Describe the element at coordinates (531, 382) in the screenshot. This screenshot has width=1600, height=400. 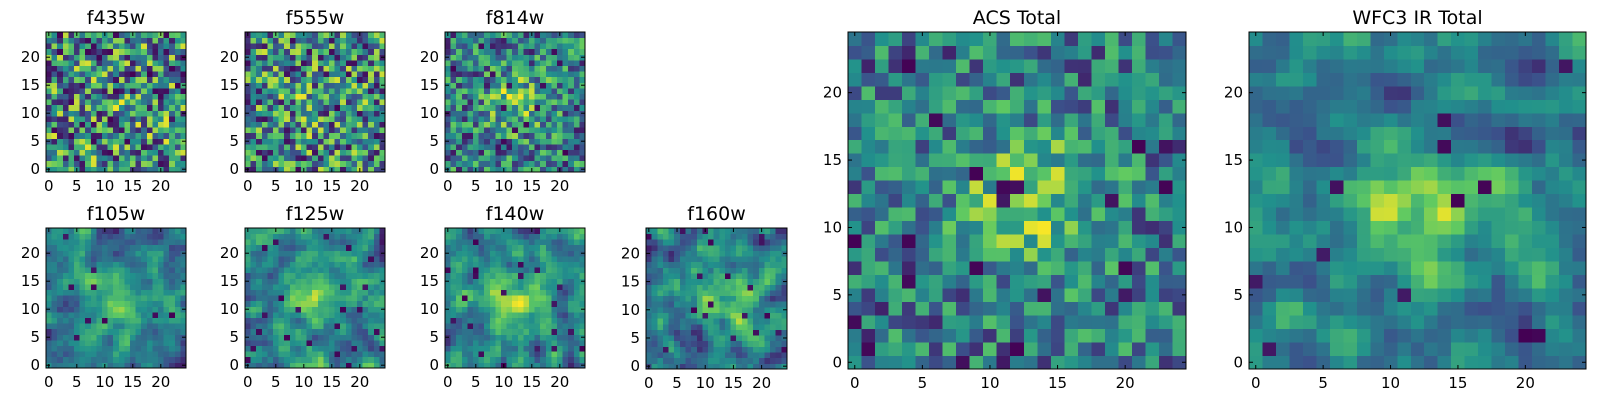
I see `x-tick-label: 15` at that location.